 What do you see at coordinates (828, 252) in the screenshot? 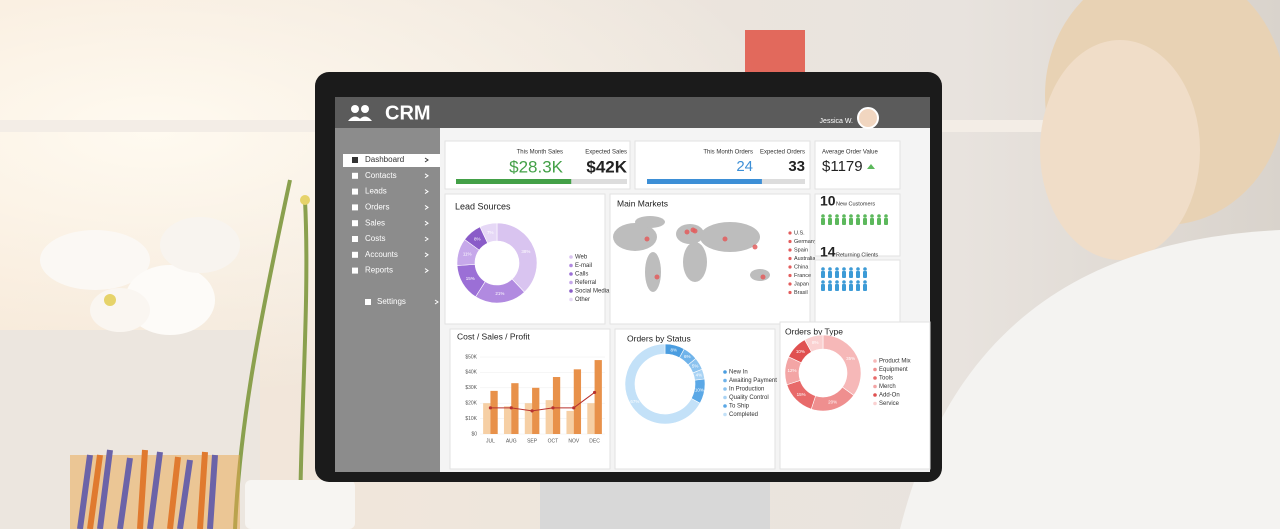
I see `customer-count: 14` at bounding box center [828, 252].